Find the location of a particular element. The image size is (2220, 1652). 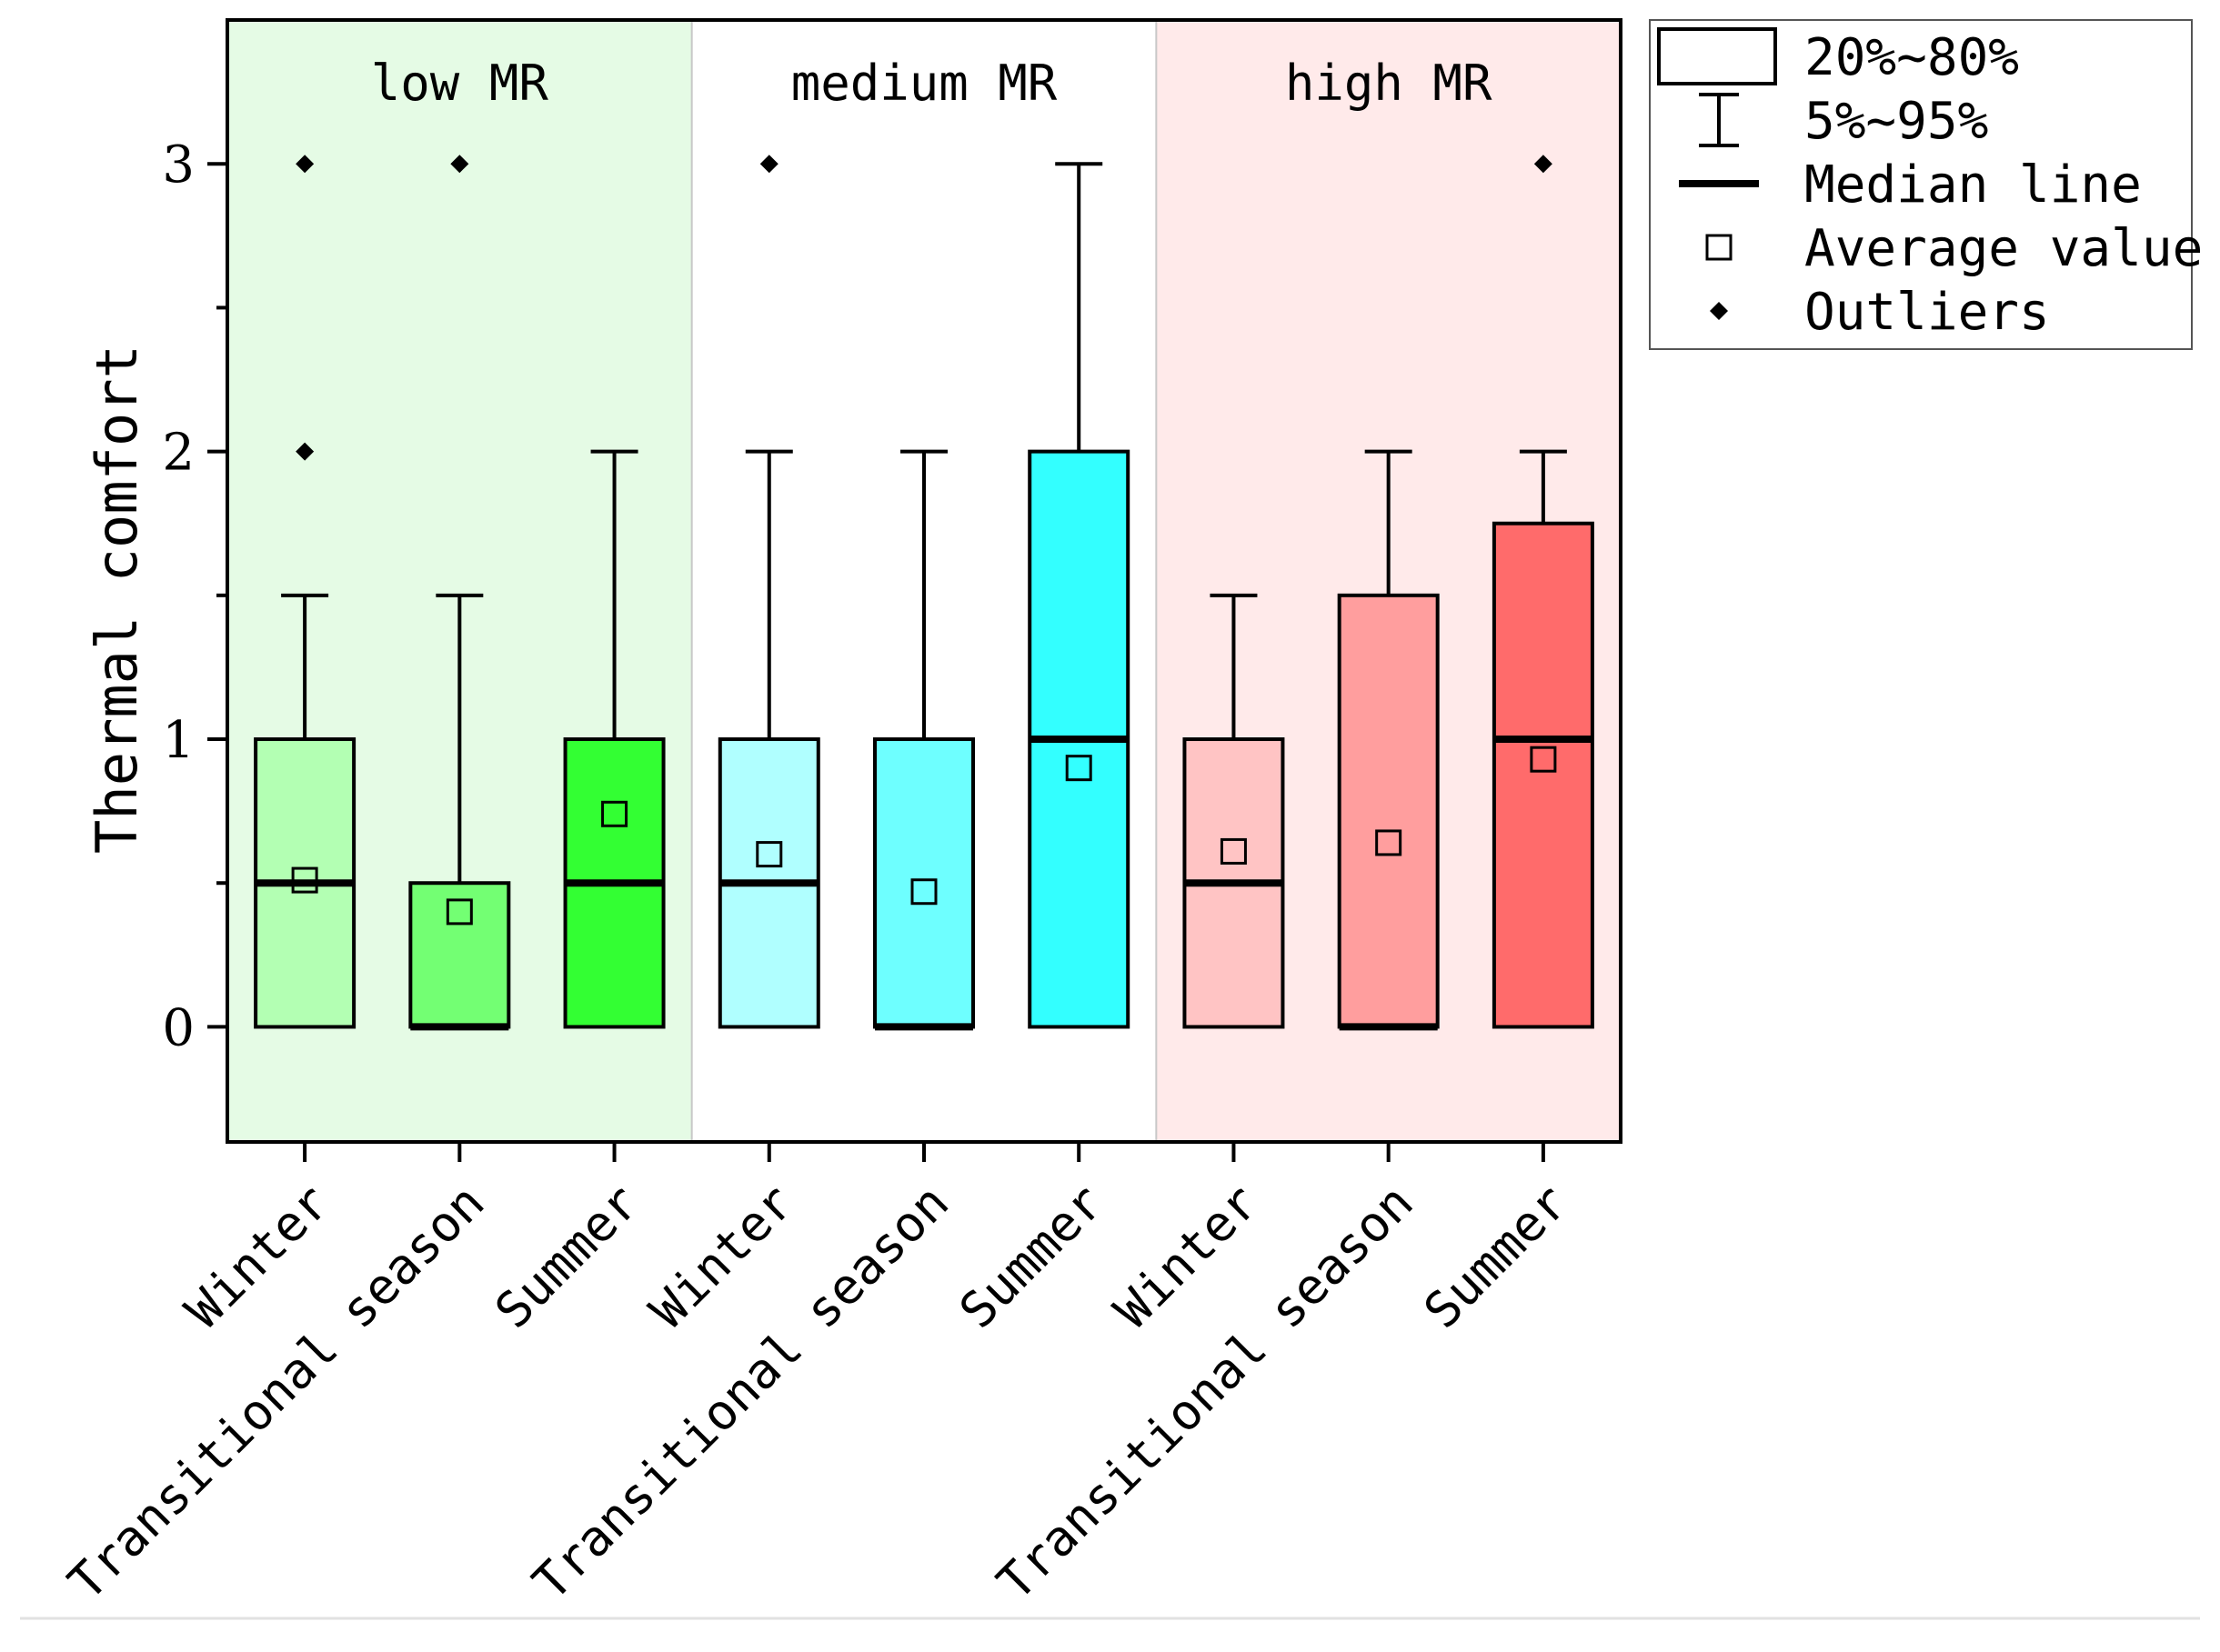

y-tick-label: 1 is located at coordinates (178, 740).